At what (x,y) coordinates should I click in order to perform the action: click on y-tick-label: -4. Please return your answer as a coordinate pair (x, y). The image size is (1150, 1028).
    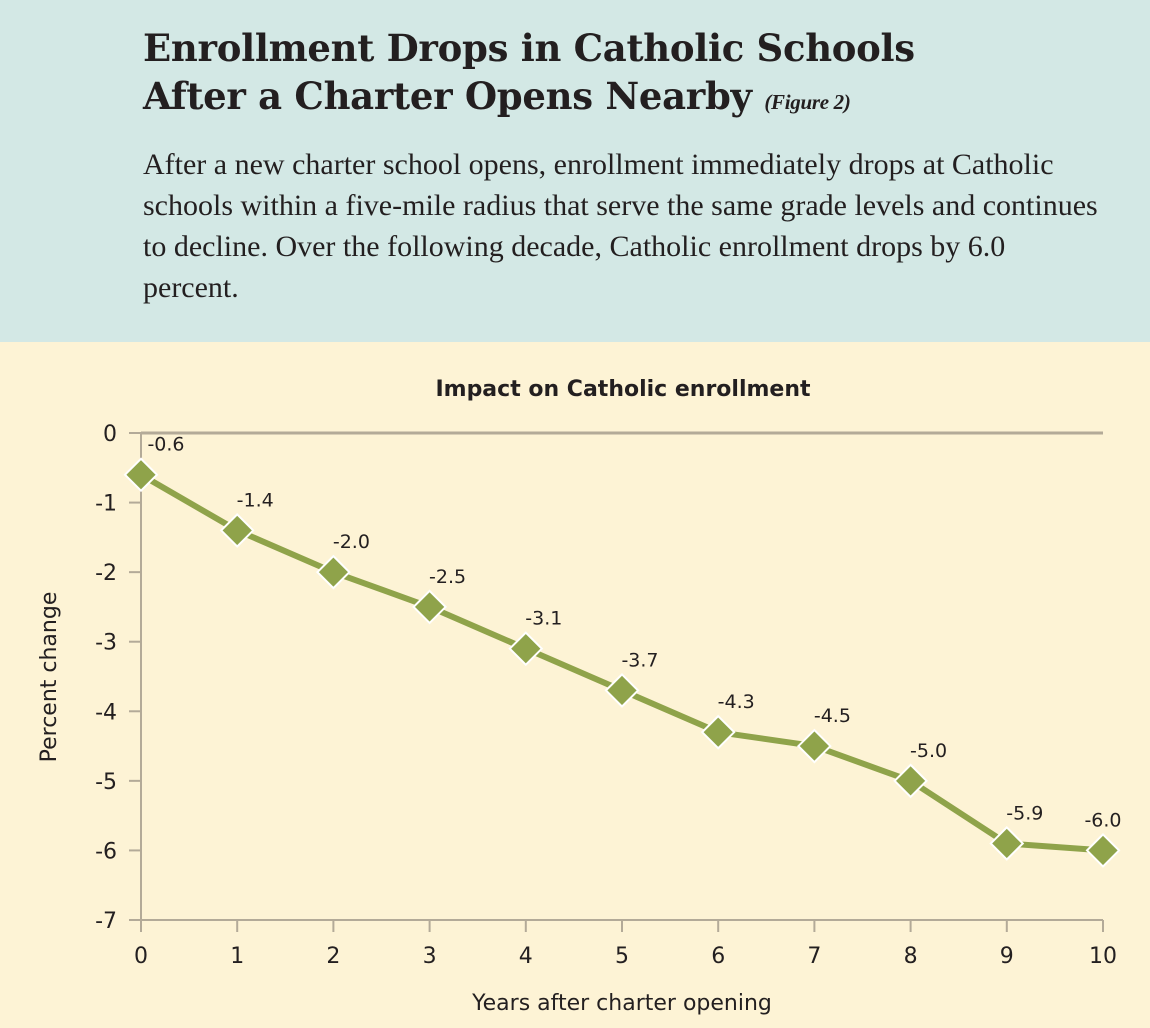
    Looking at the image, I should click on (106, 712).